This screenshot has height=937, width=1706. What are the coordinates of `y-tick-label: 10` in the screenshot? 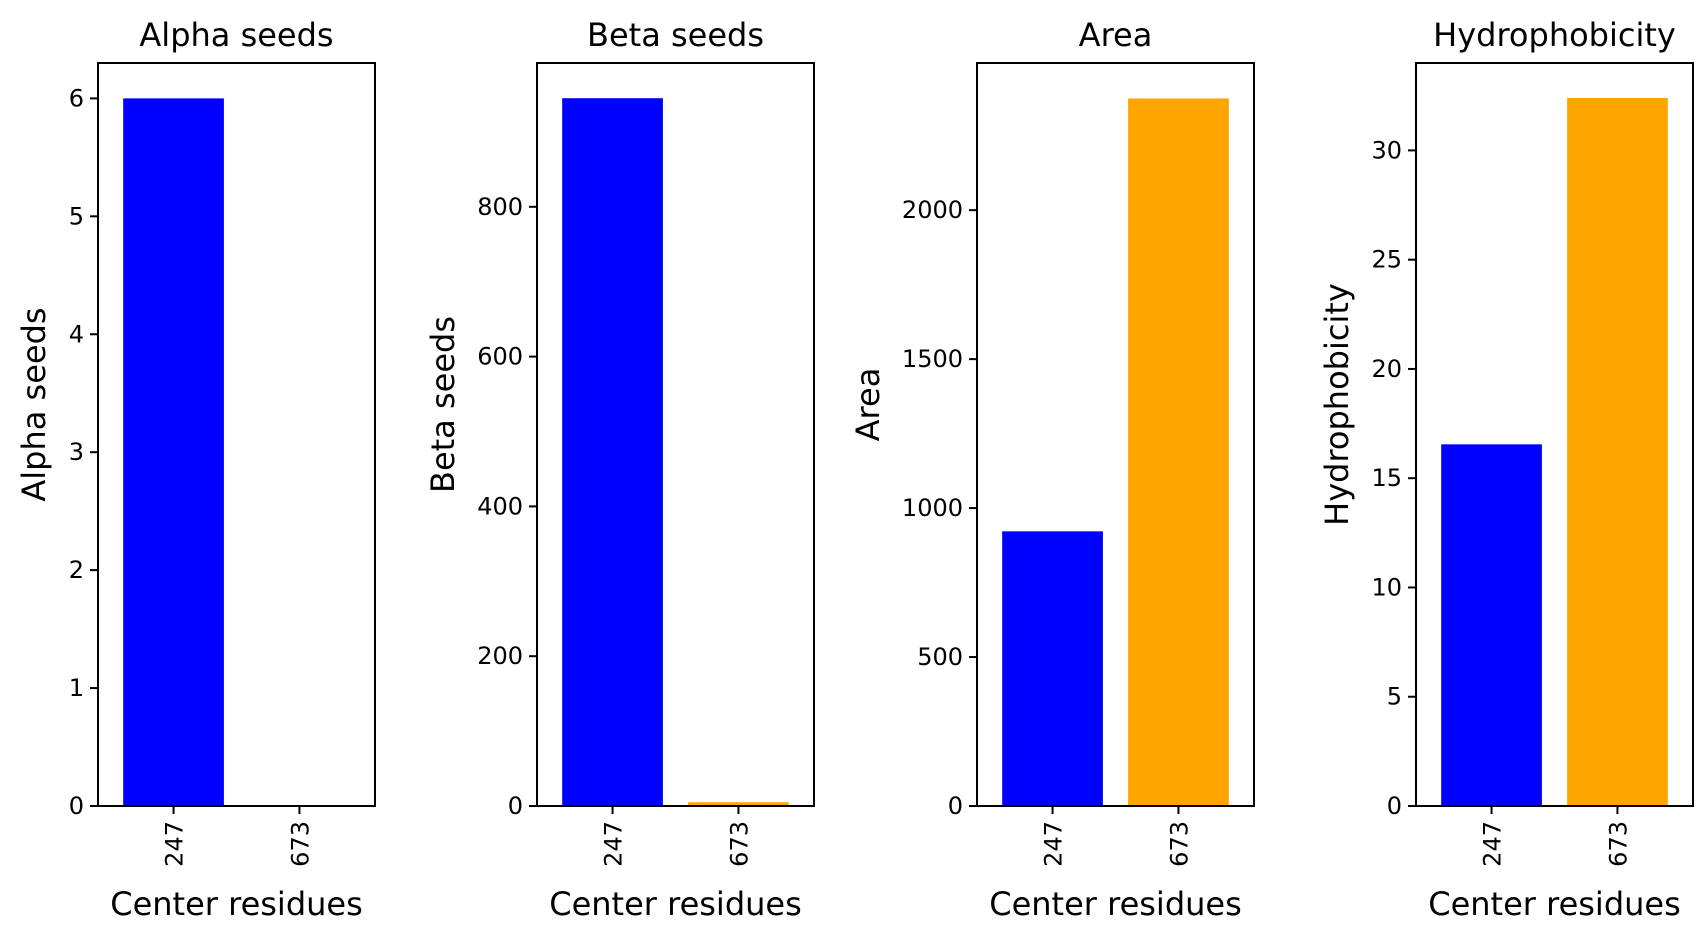 It's located at (1386, 587).